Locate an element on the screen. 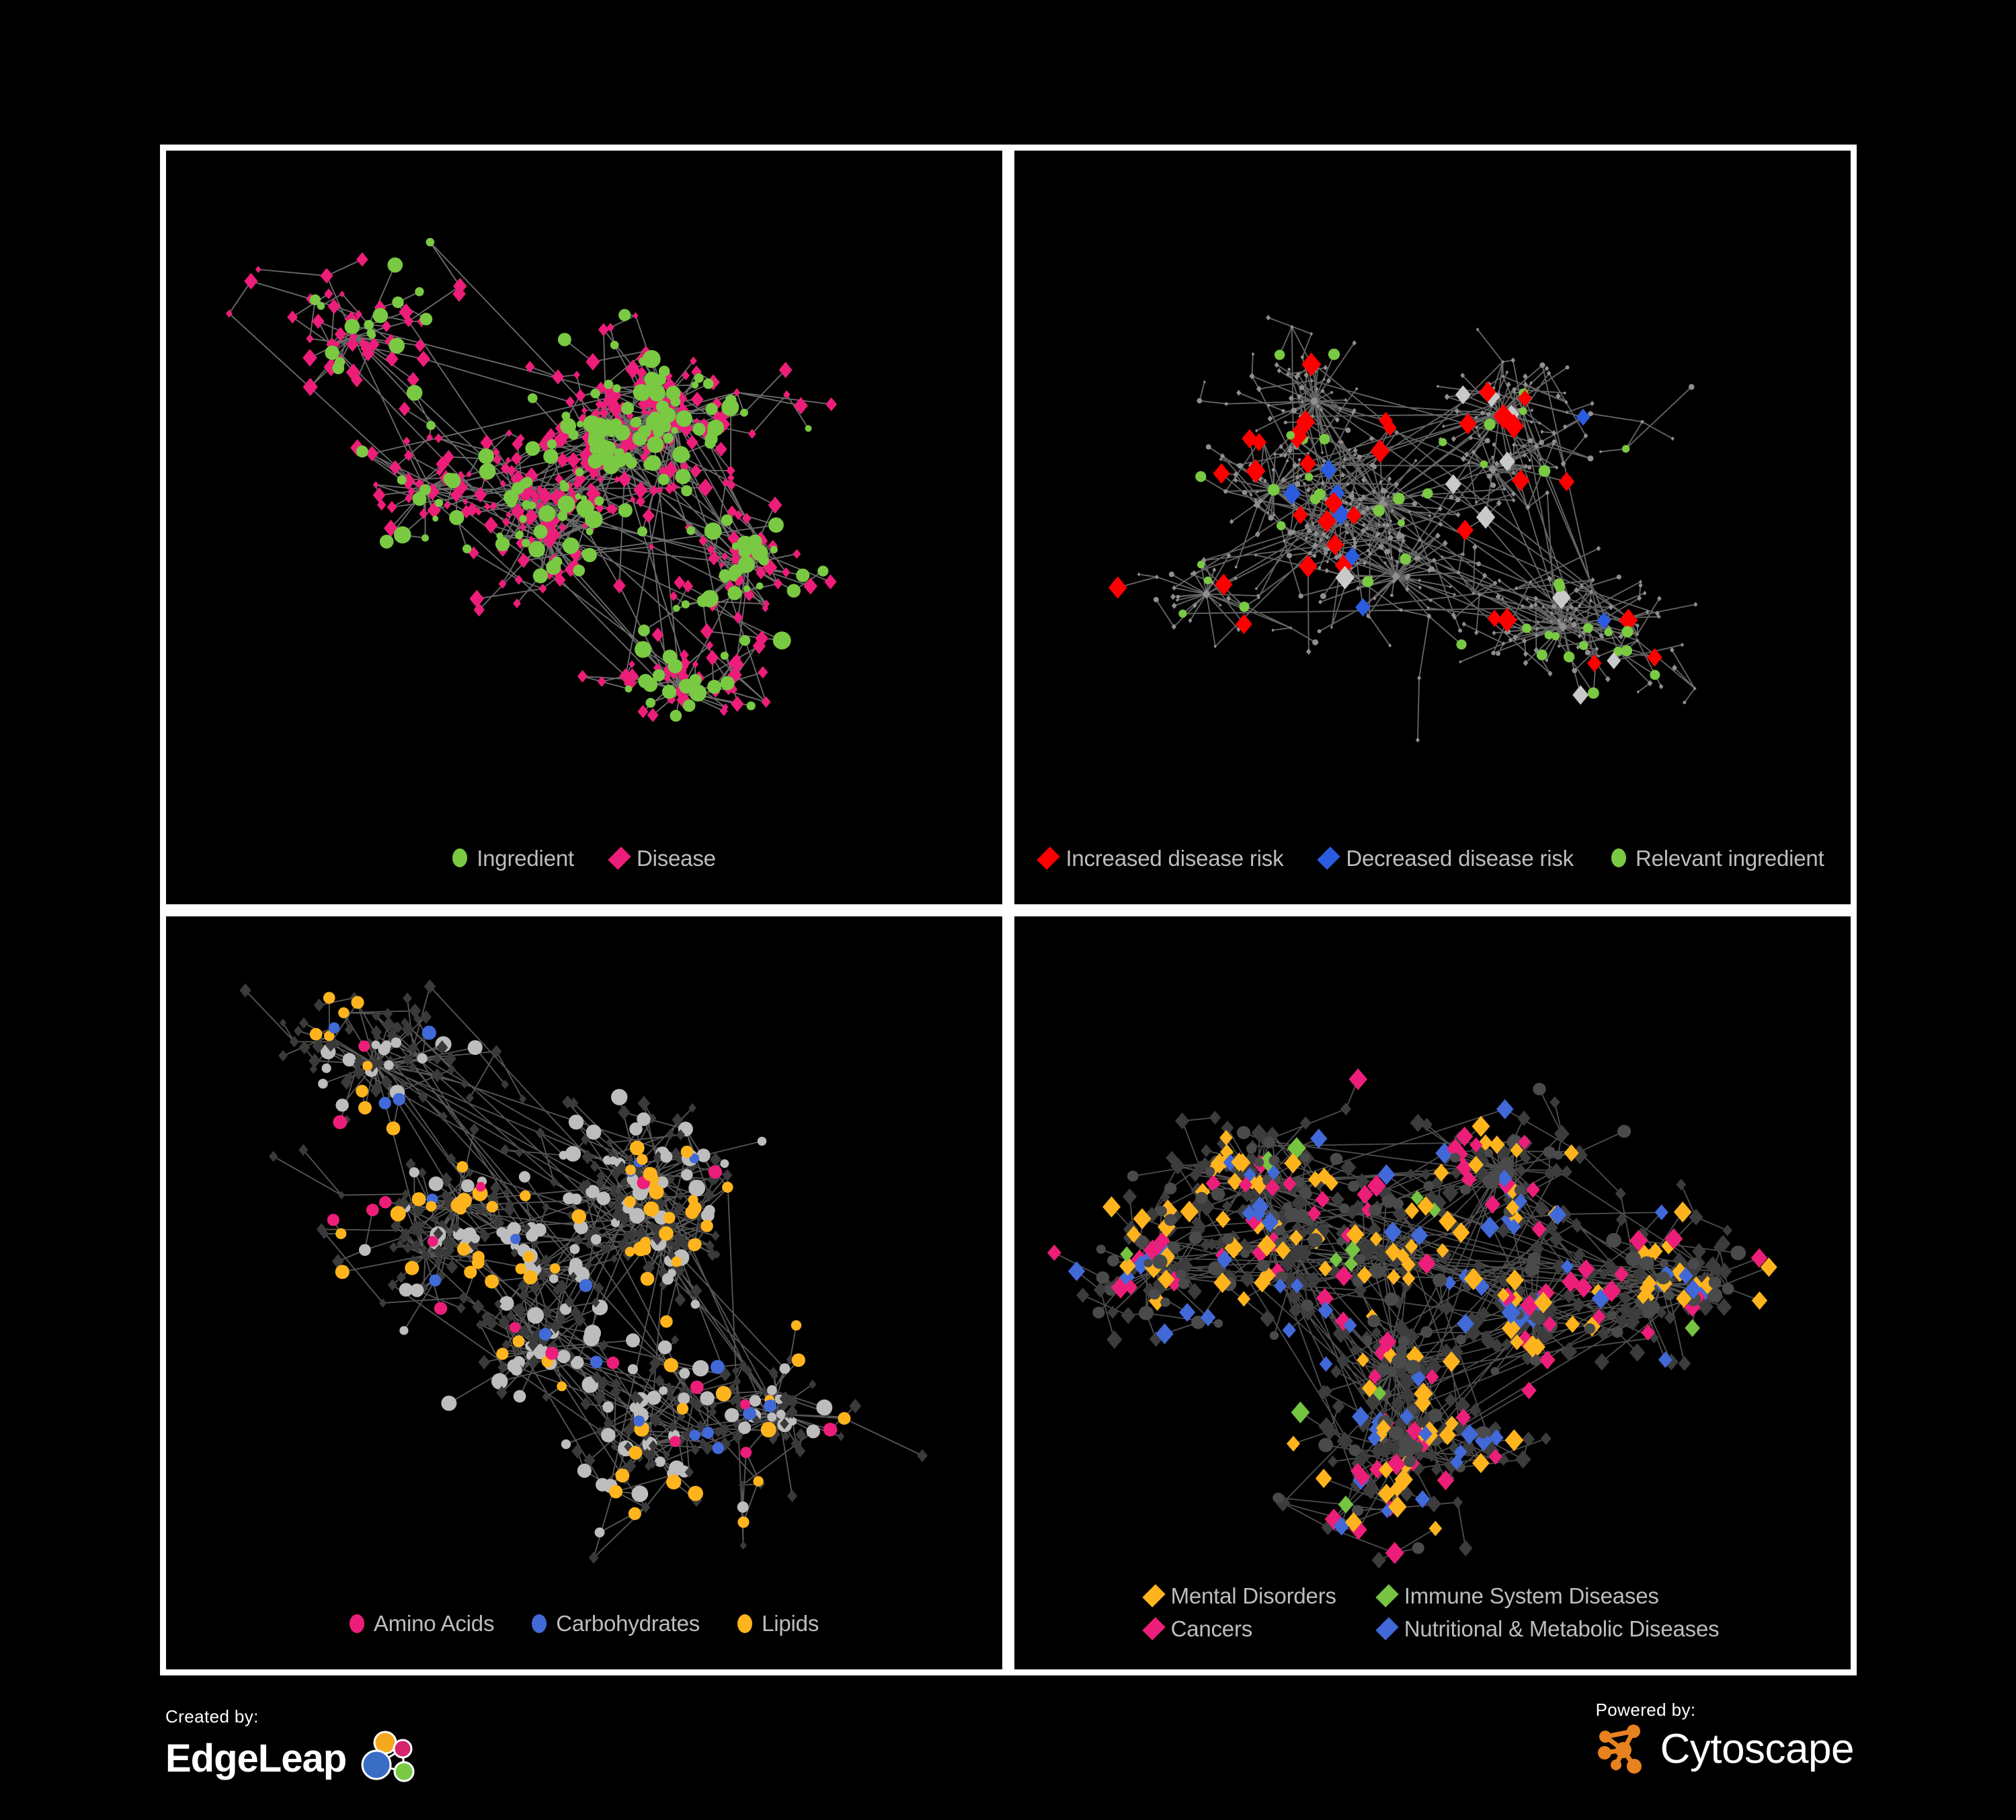  cytoscape-logo: Cytoscape is located at coordinates (1725, 1749).